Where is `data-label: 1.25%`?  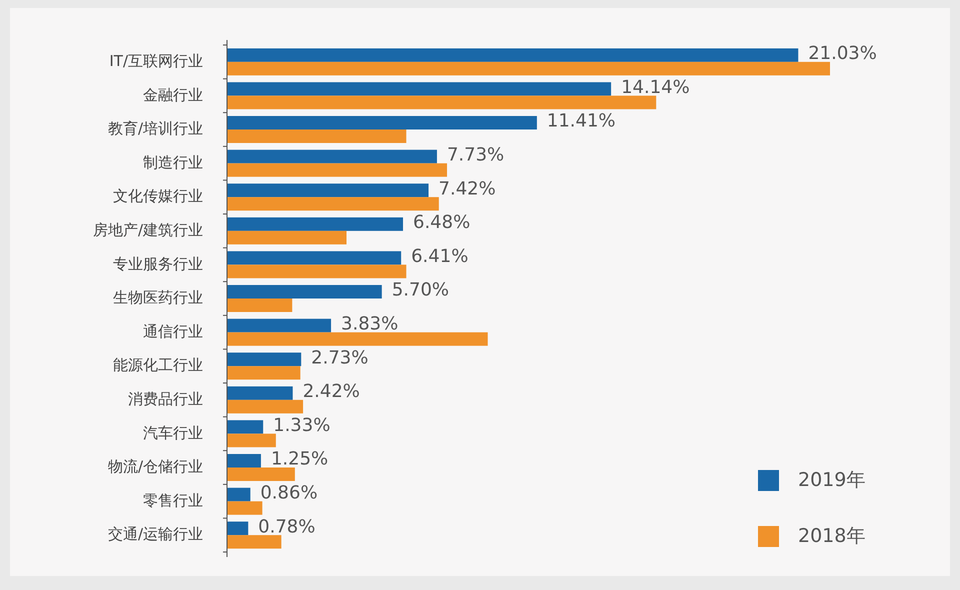 data-label: 1.25% is located at coordinates (299, 459).